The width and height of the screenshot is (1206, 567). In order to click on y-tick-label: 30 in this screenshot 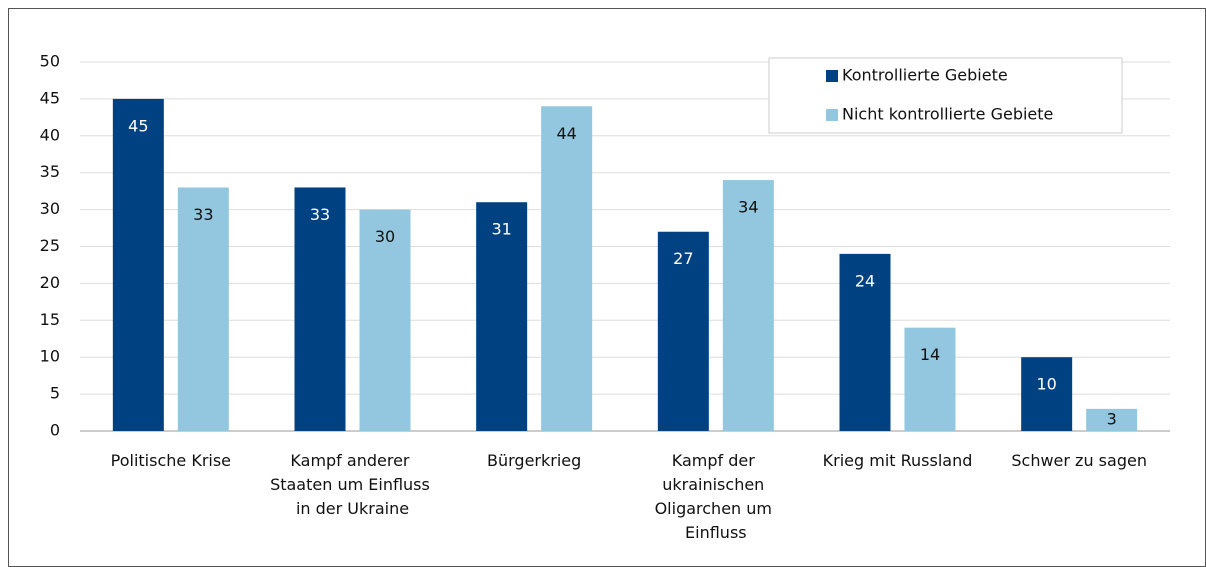, I will do `click(50, 208)`.